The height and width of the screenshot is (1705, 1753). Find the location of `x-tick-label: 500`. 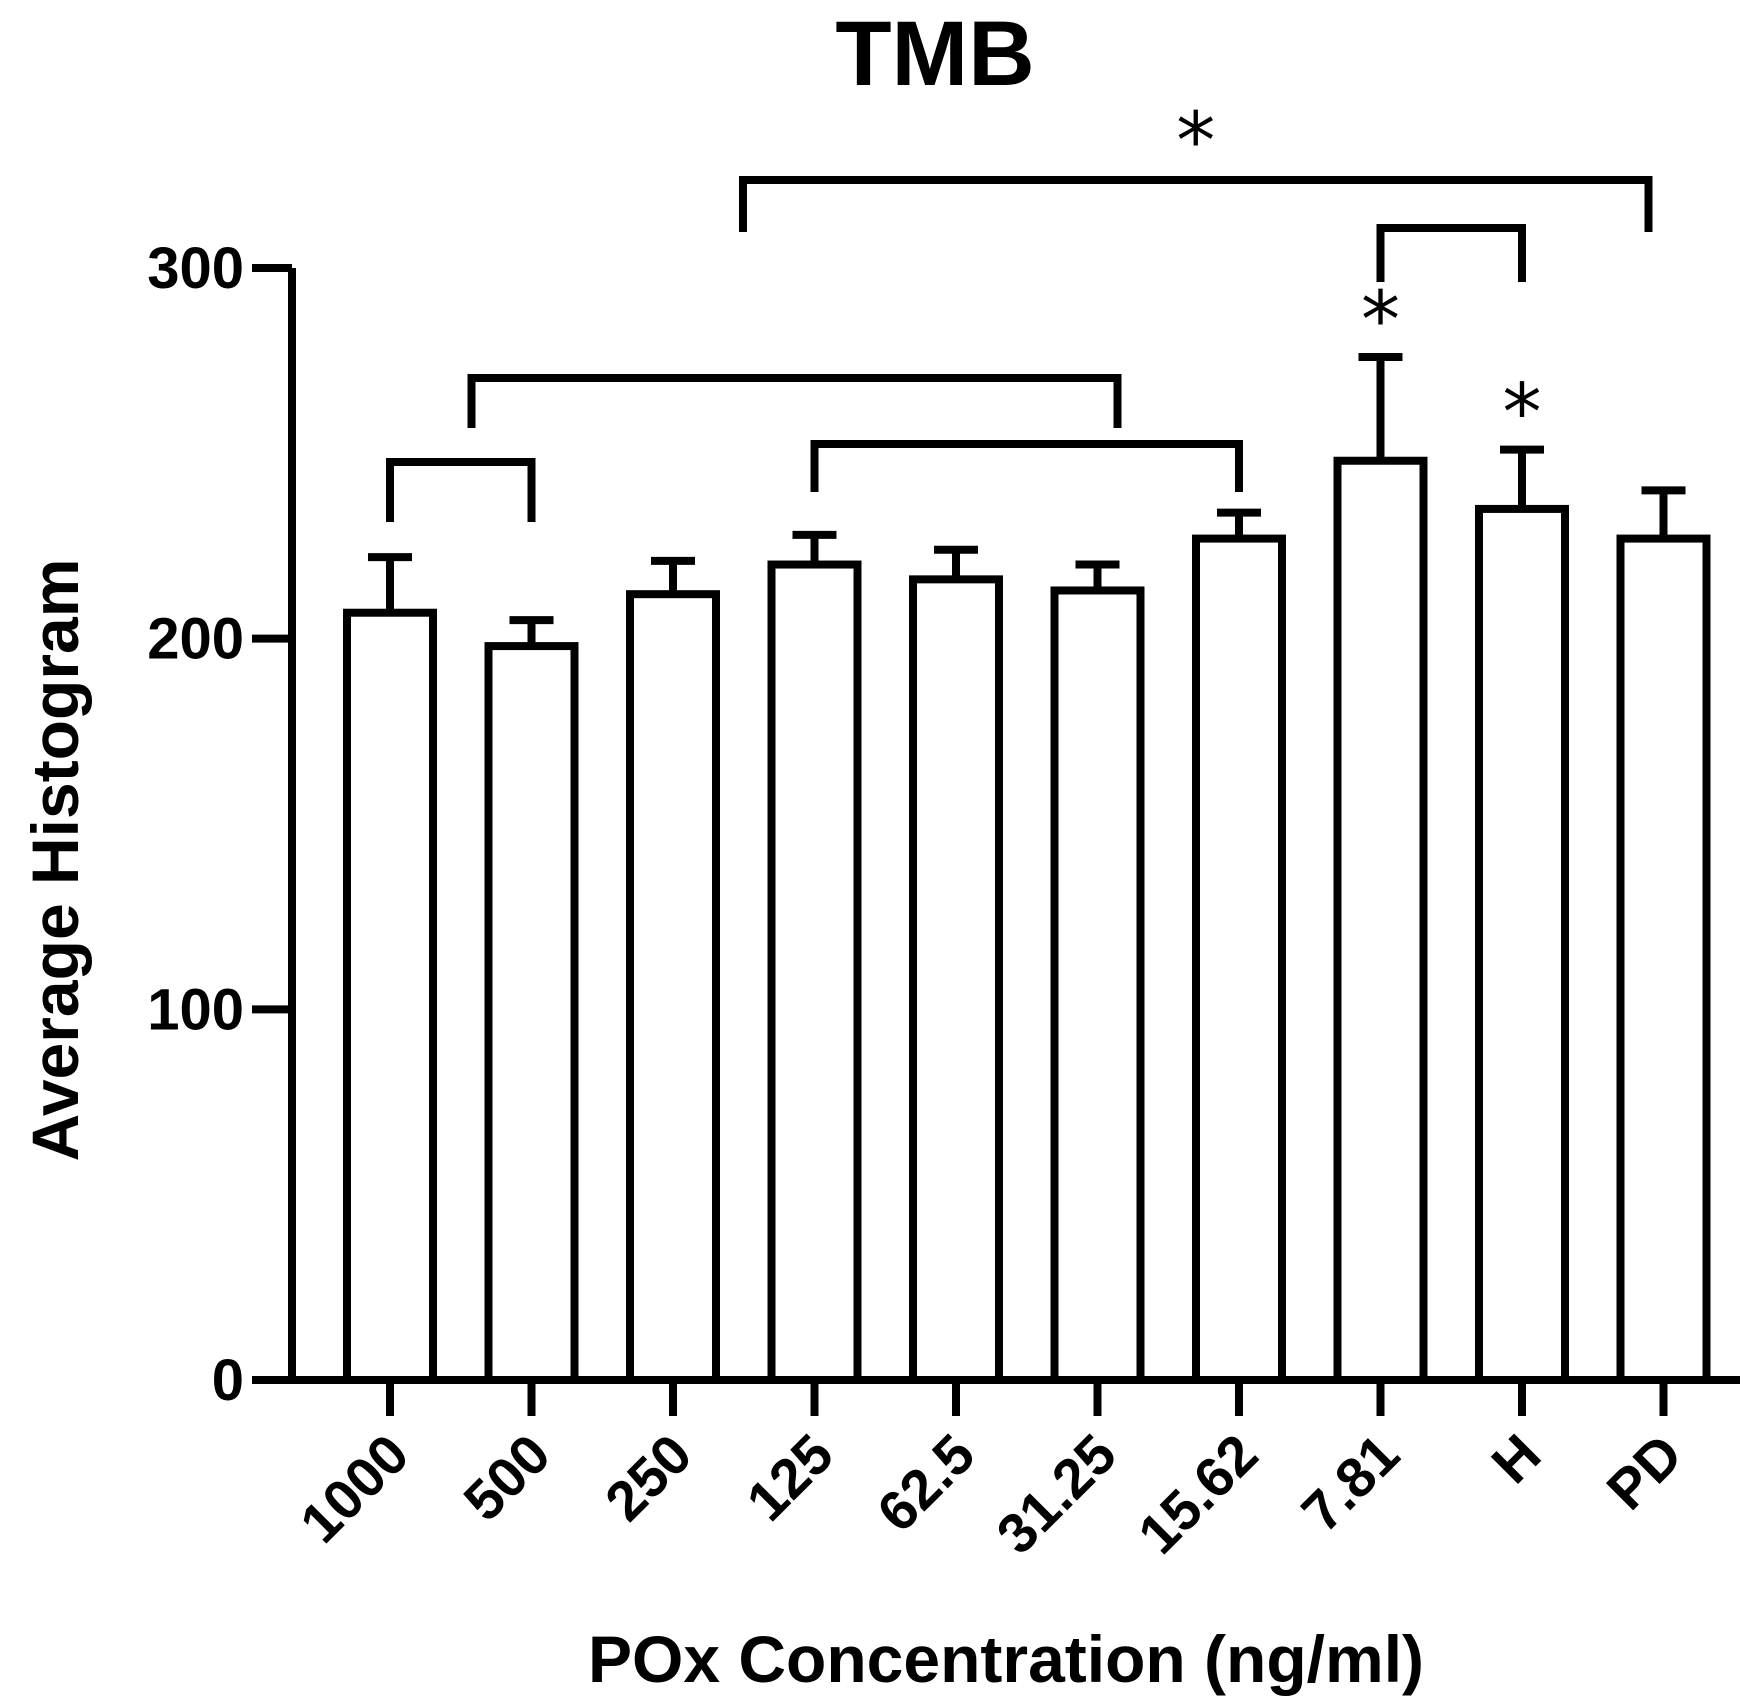

x-tick-label: 500 is located at coordinates (506, 1477).